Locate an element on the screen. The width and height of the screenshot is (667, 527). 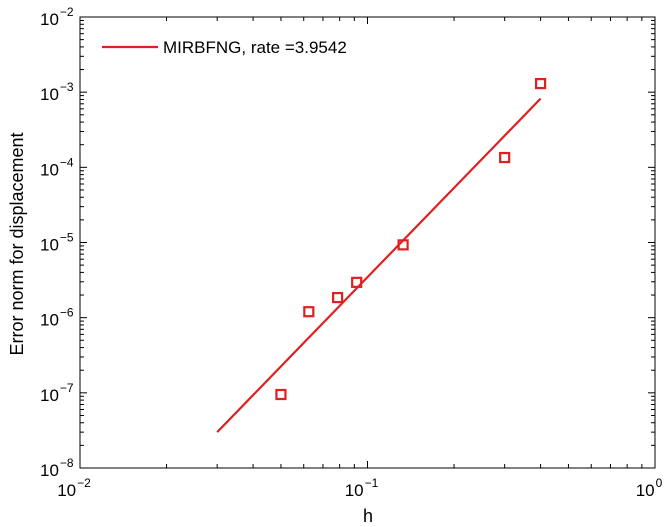
y-tick-label: 10⁻² is located at coordinates (57, 17).